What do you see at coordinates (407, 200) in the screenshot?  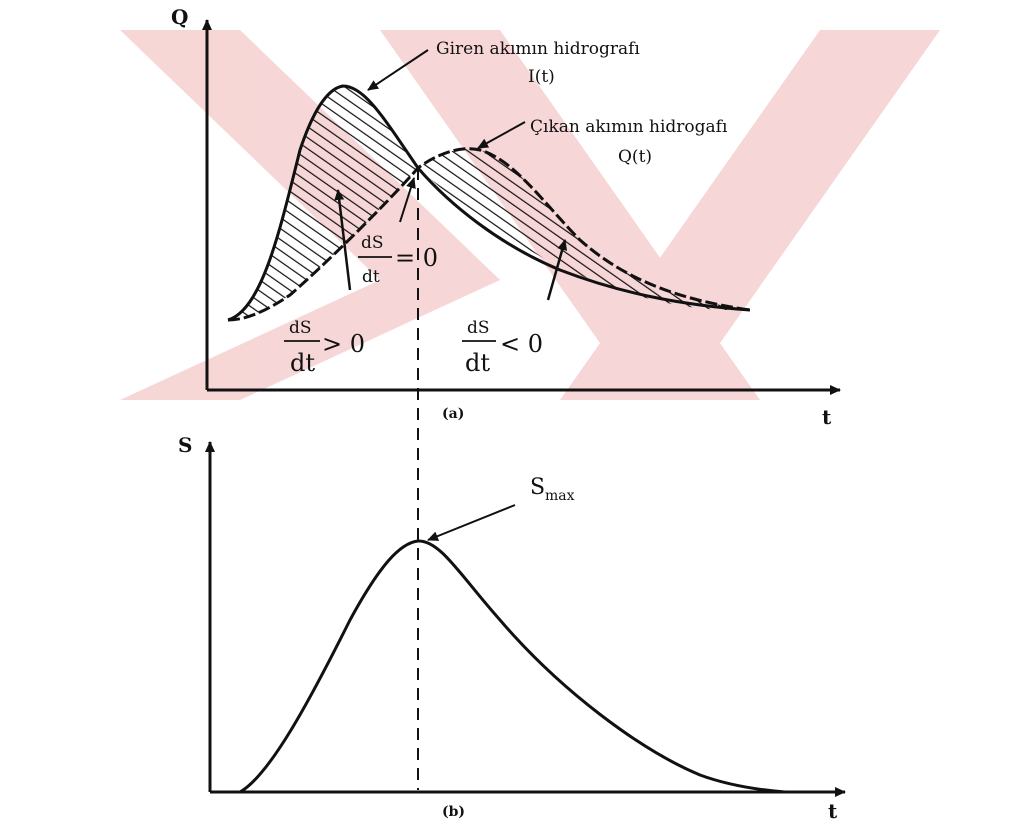 I see `eq-zero-arrow` at bounding box center [407, 200].